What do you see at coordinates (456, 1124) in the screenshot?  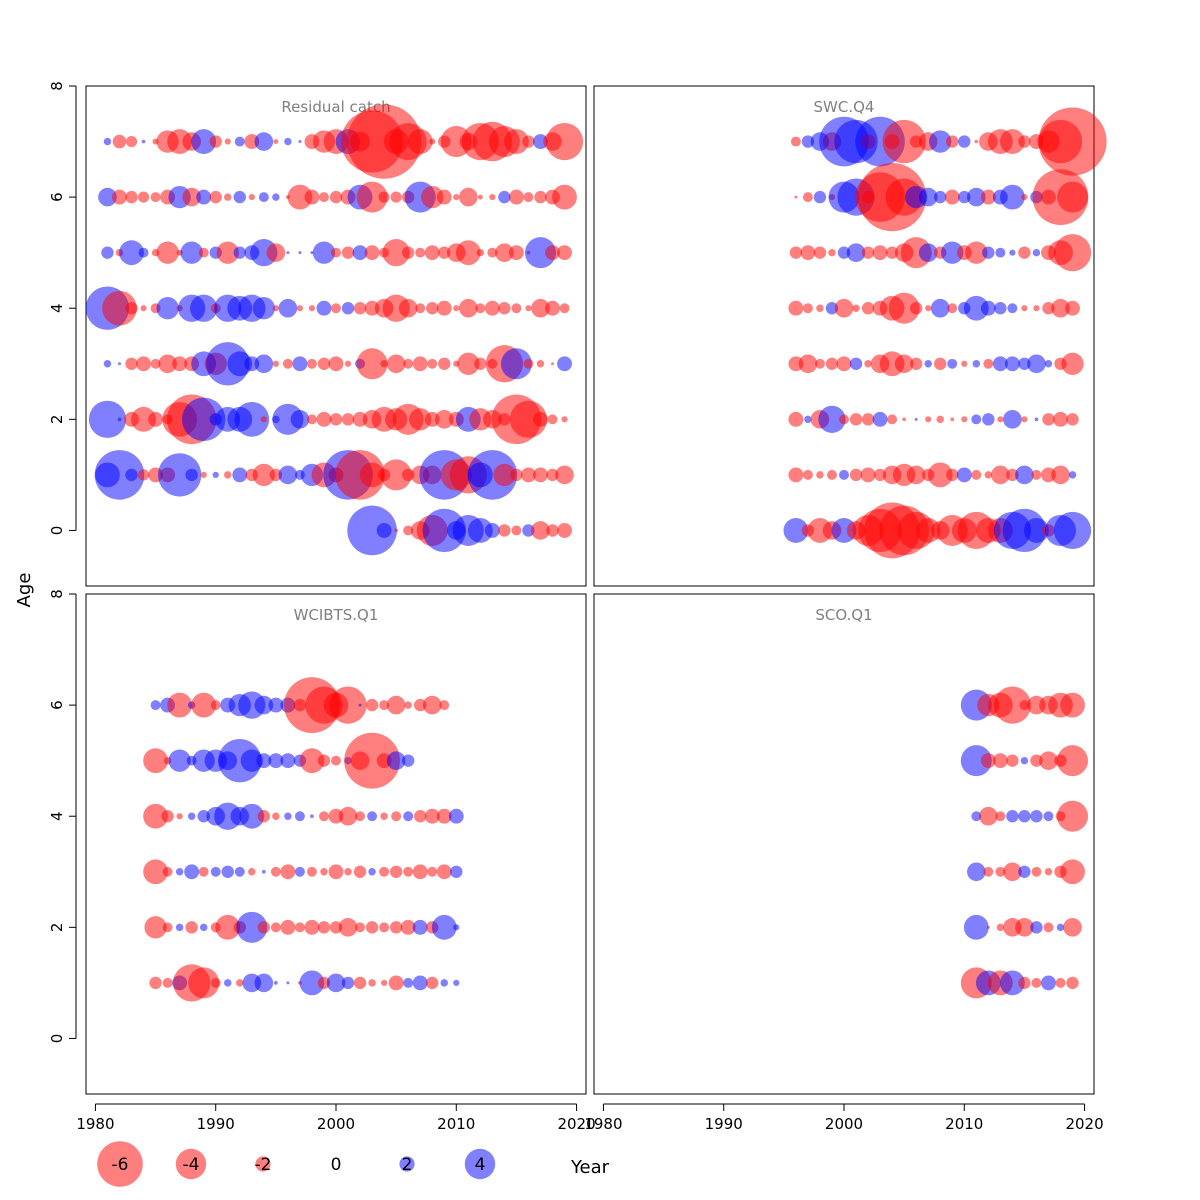 I see `x-tick-label: 2010` at bounding box center [456, 1124].